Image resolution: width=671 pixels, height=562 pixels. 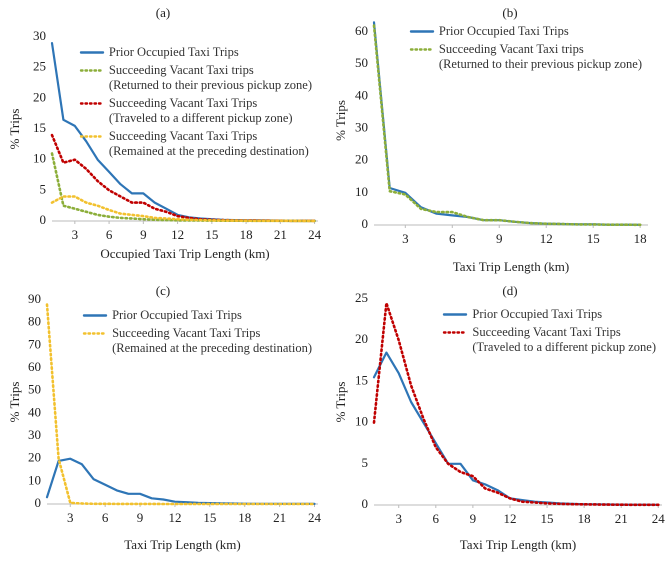 What do you see at coordinates (509, 290) in the screenshot?
I see `panel-title: (d)` at bounding box center [509, 290].